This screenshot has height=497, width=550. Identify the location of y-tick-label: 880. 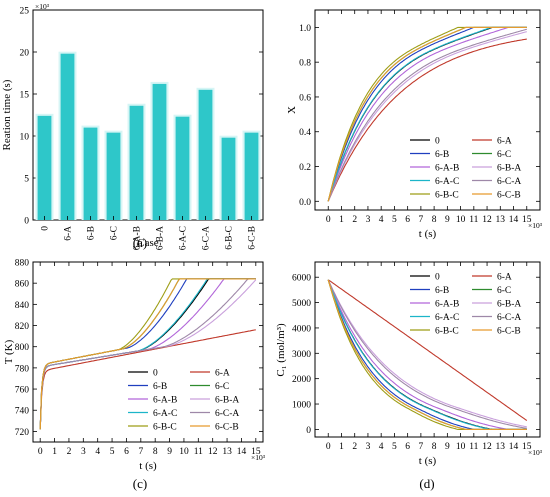
(22, 264).